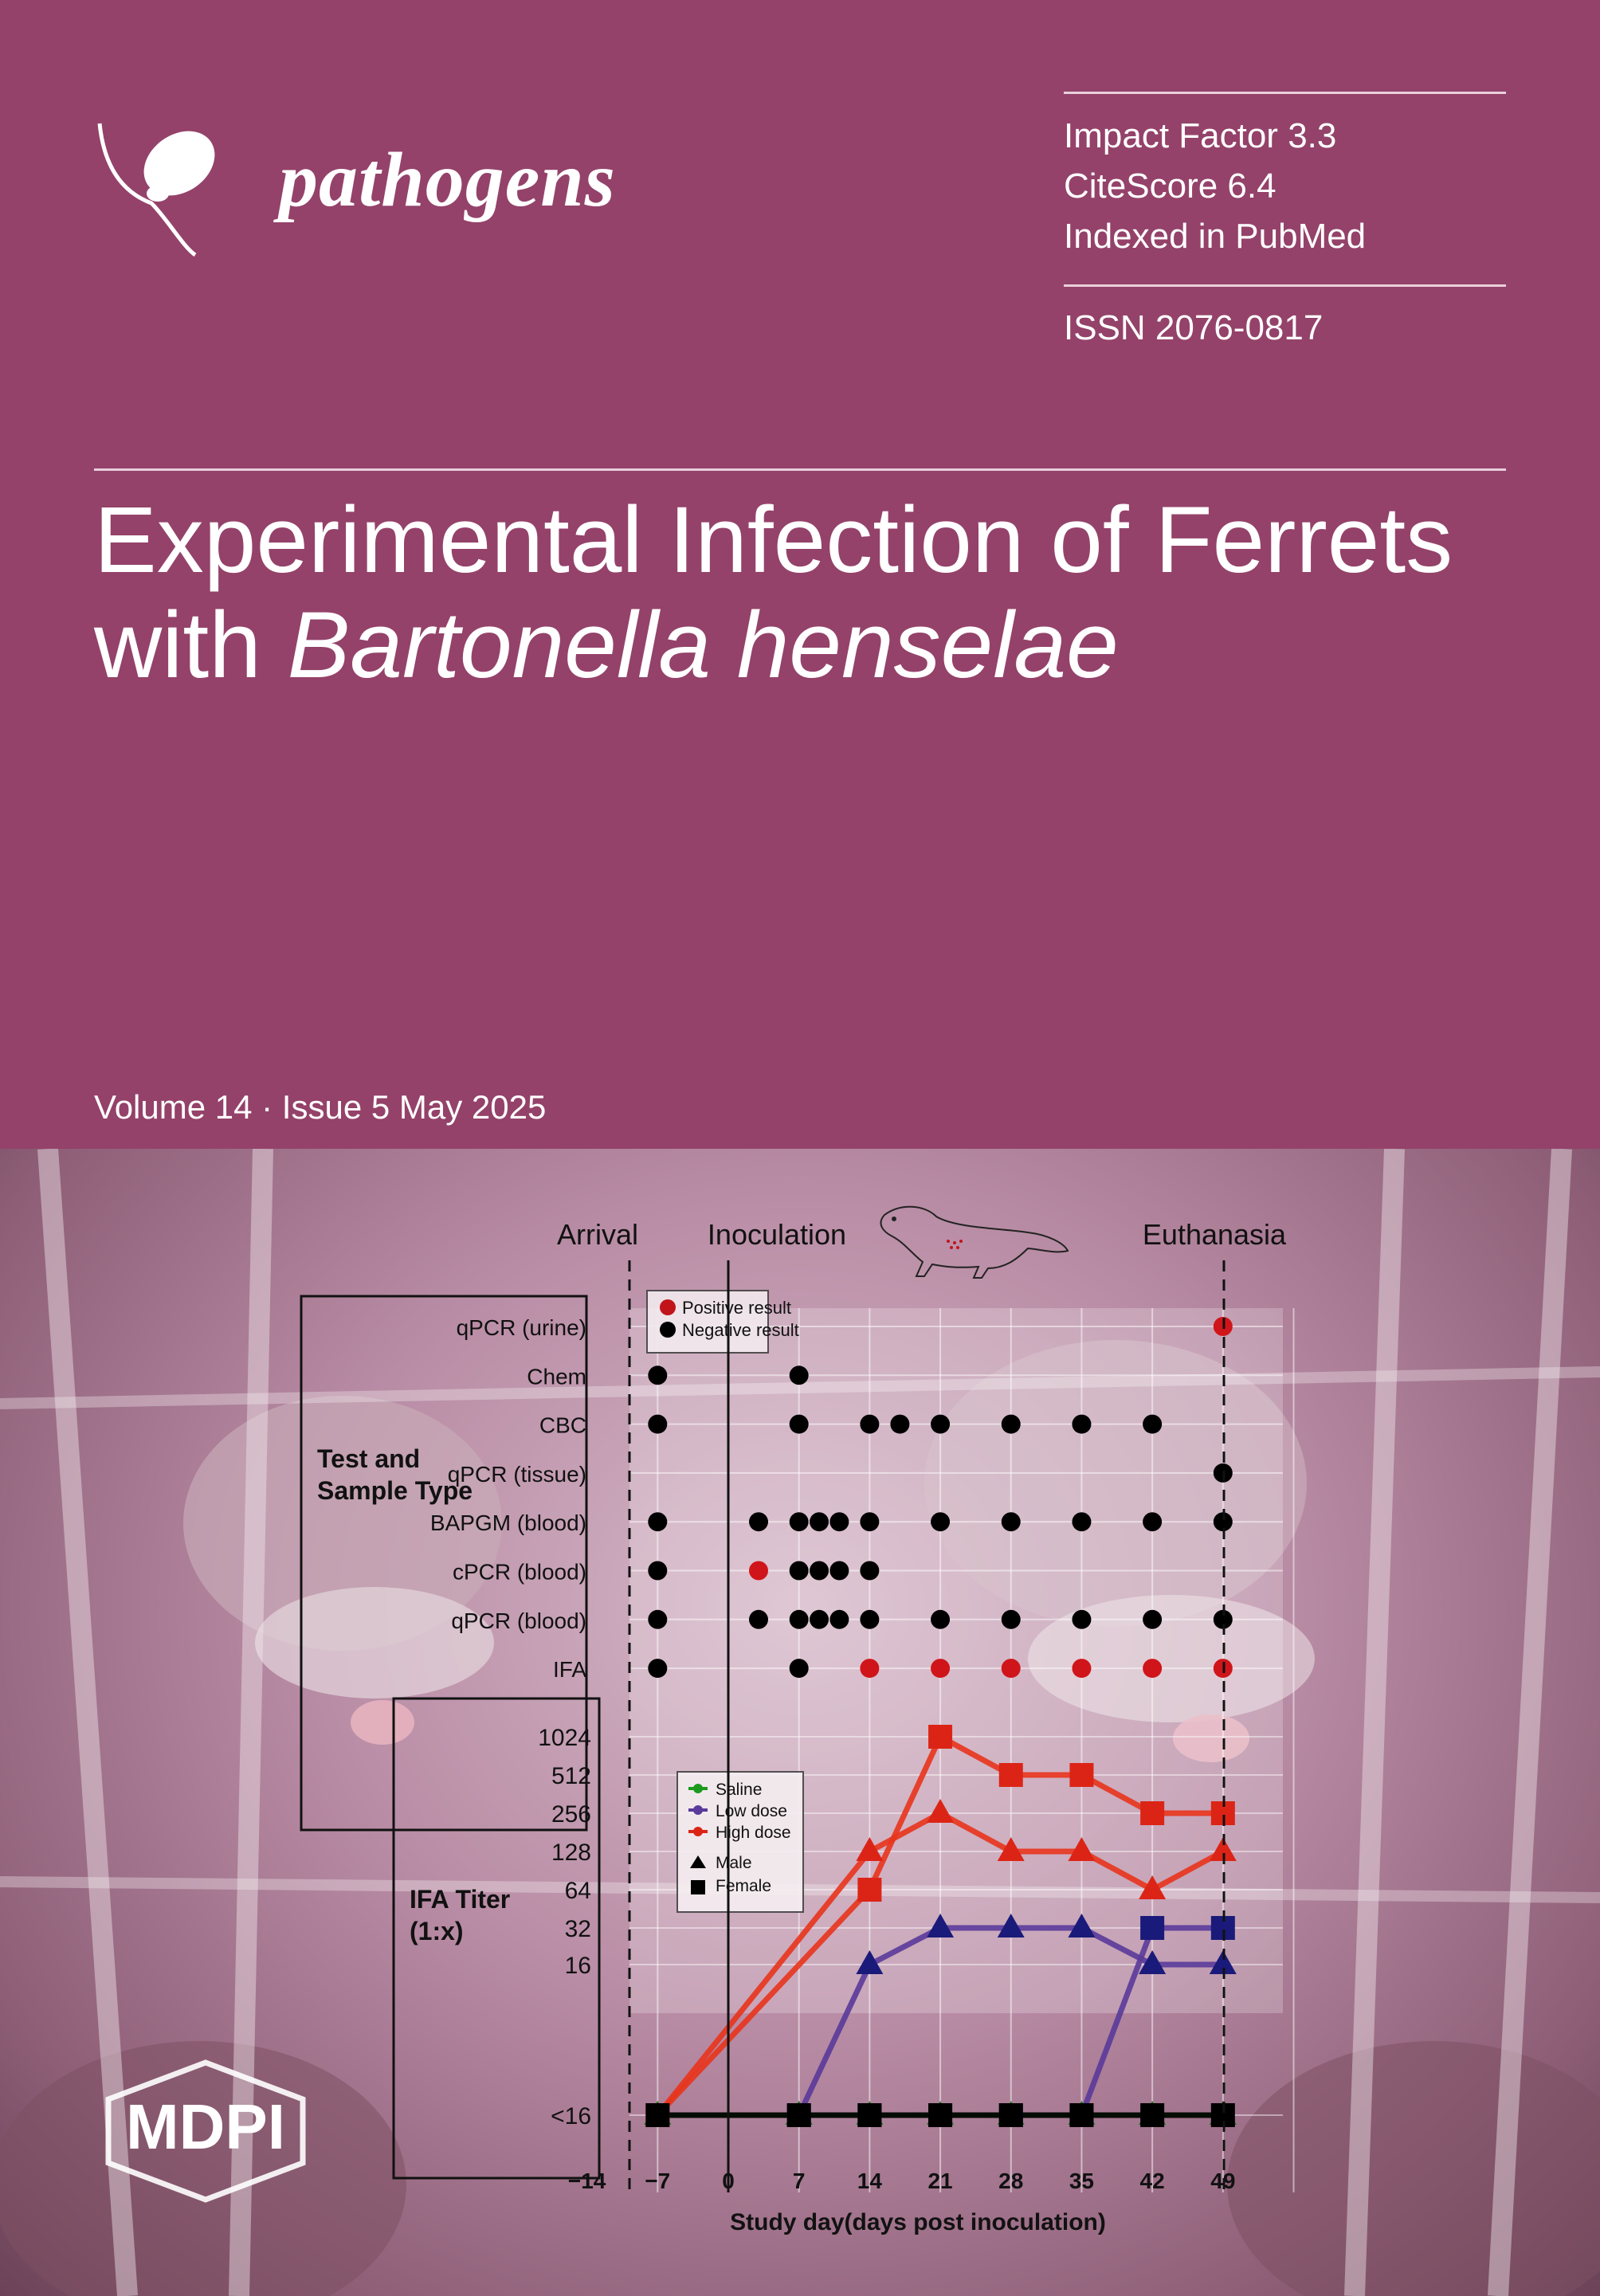 The image size is (1600, 2296). What do you see at coordinates (562, 1425) in the screenshot?
I see `test-row-label: CBC` at bounding box center [562, 1425].